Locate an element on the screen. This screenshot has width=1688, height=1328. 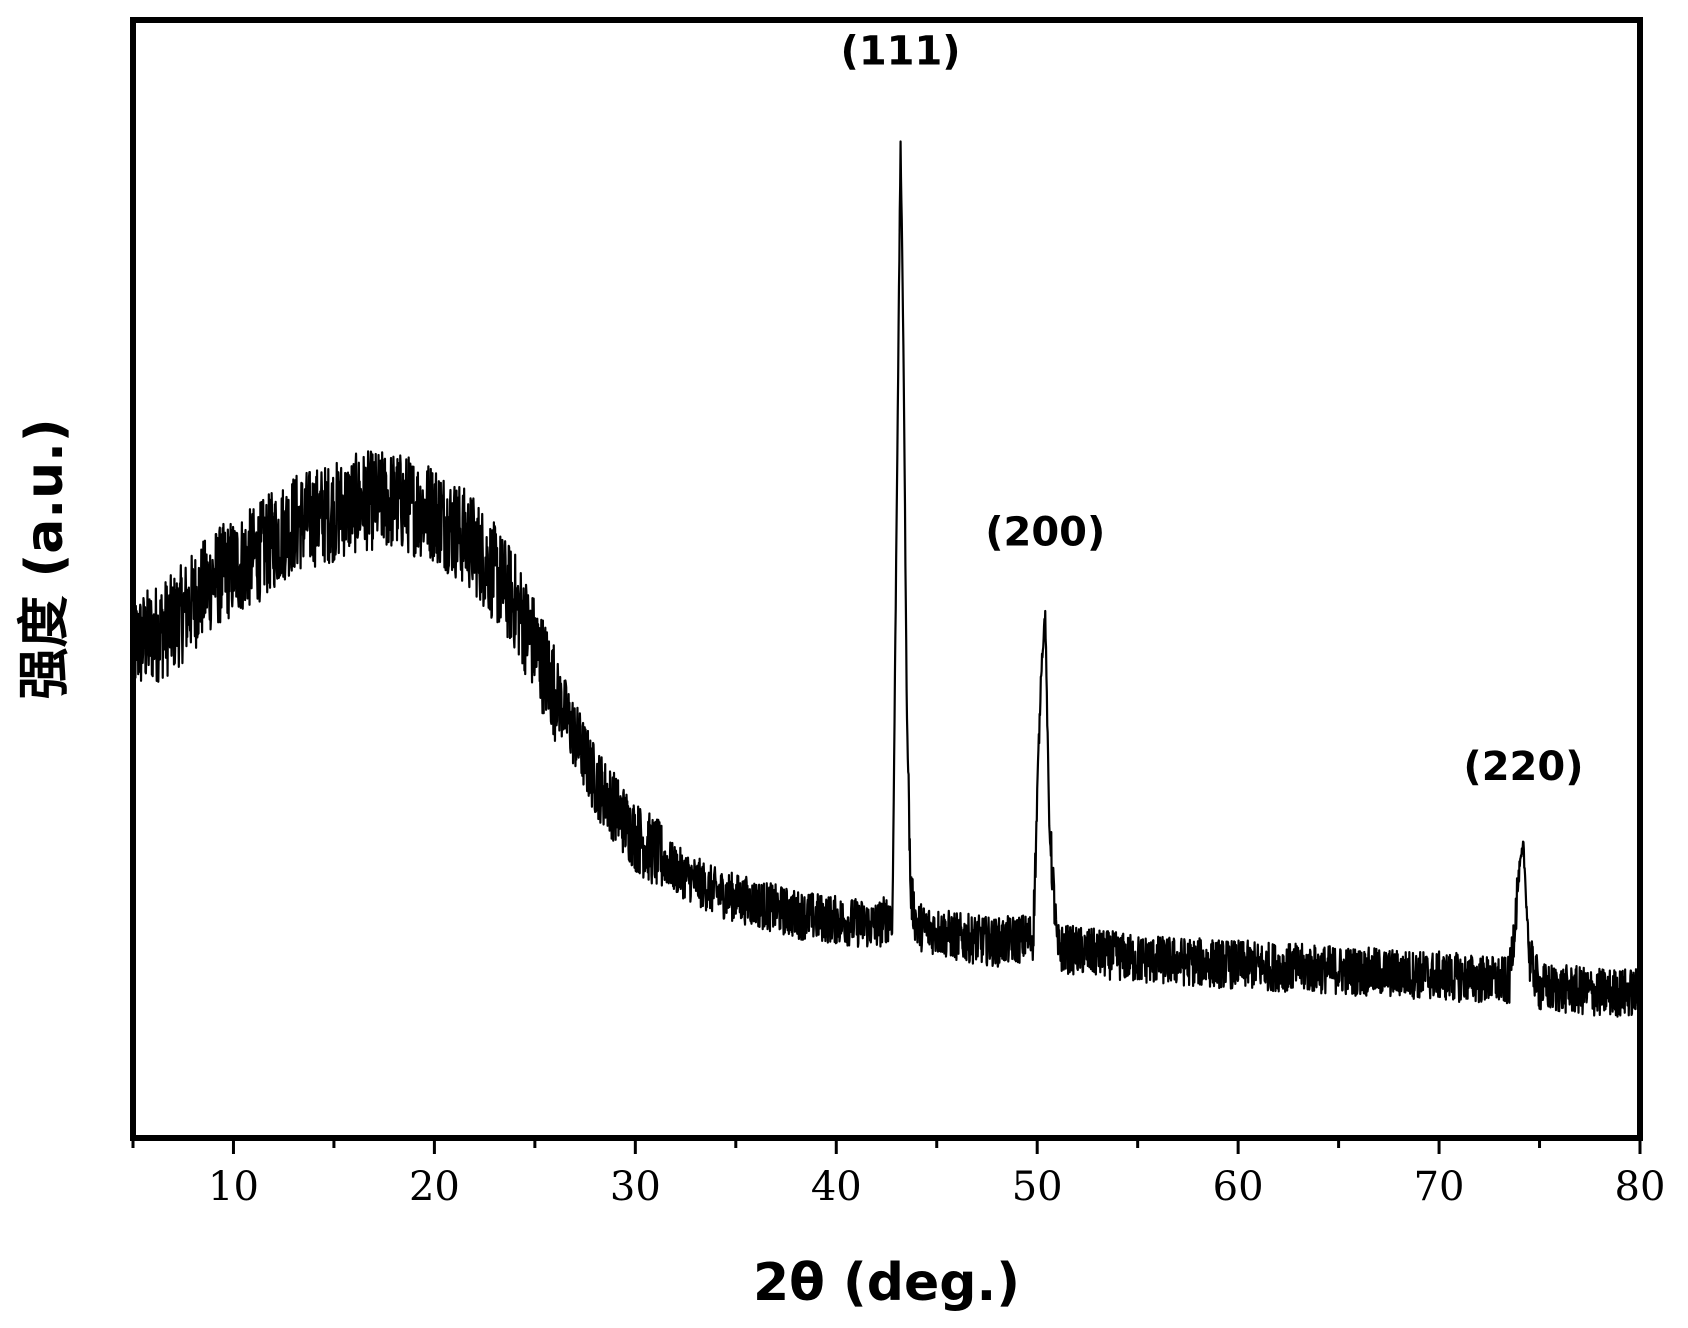
x-axis-title: 2θ (deg.) is located at coordinates (886, 1283).